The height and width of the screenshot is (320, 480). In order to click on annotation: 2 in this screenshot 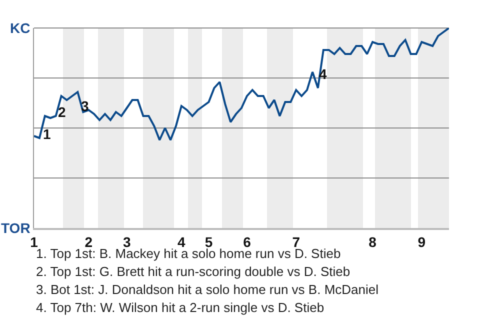, I will do `click(62, 112)`.